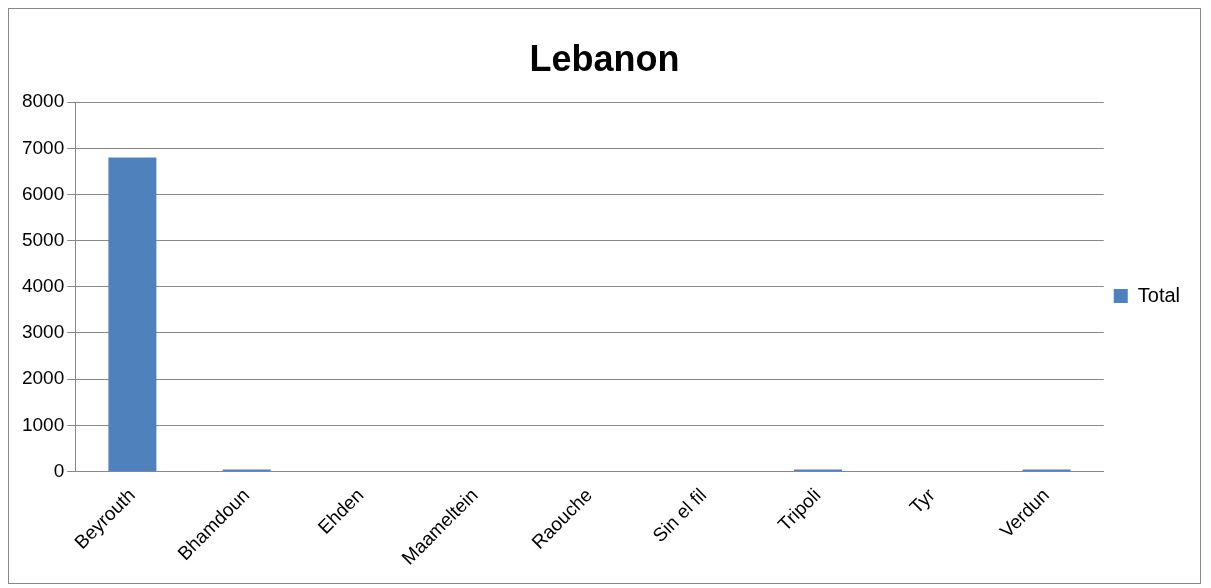 This screenshot has height=588, width=1211. Describe the element at coordinates (43, 424) in the screenshot. I see `y-tick-label: 1000` at that location.